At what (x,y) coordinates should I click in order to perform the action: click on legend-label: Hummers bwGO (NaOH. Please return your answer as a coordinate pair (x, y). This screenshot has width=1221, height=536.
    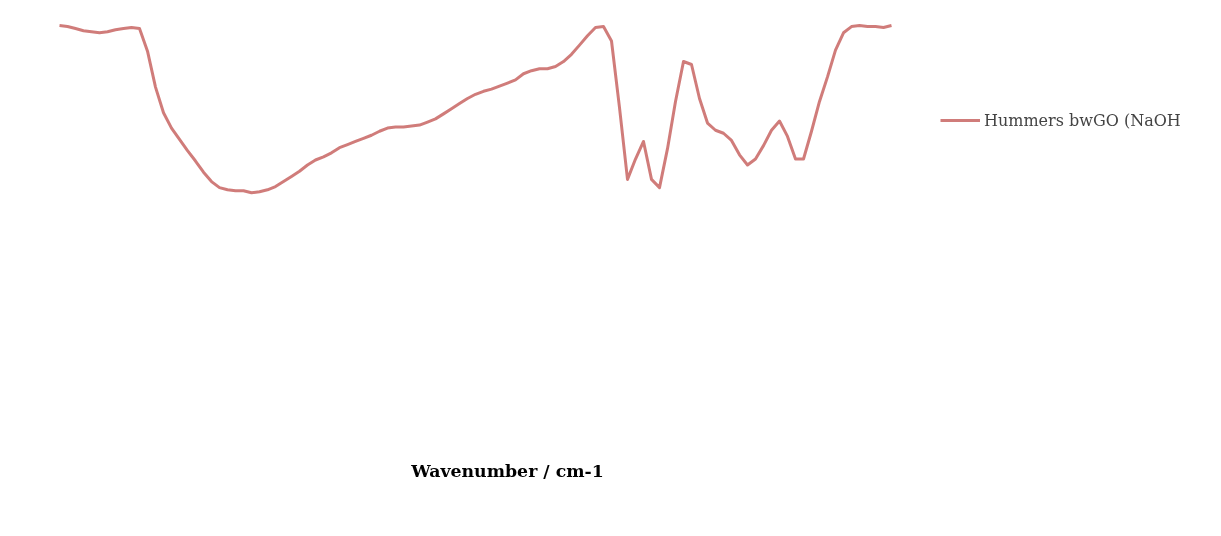
    Looking at the image, I should click on (1082, 120).